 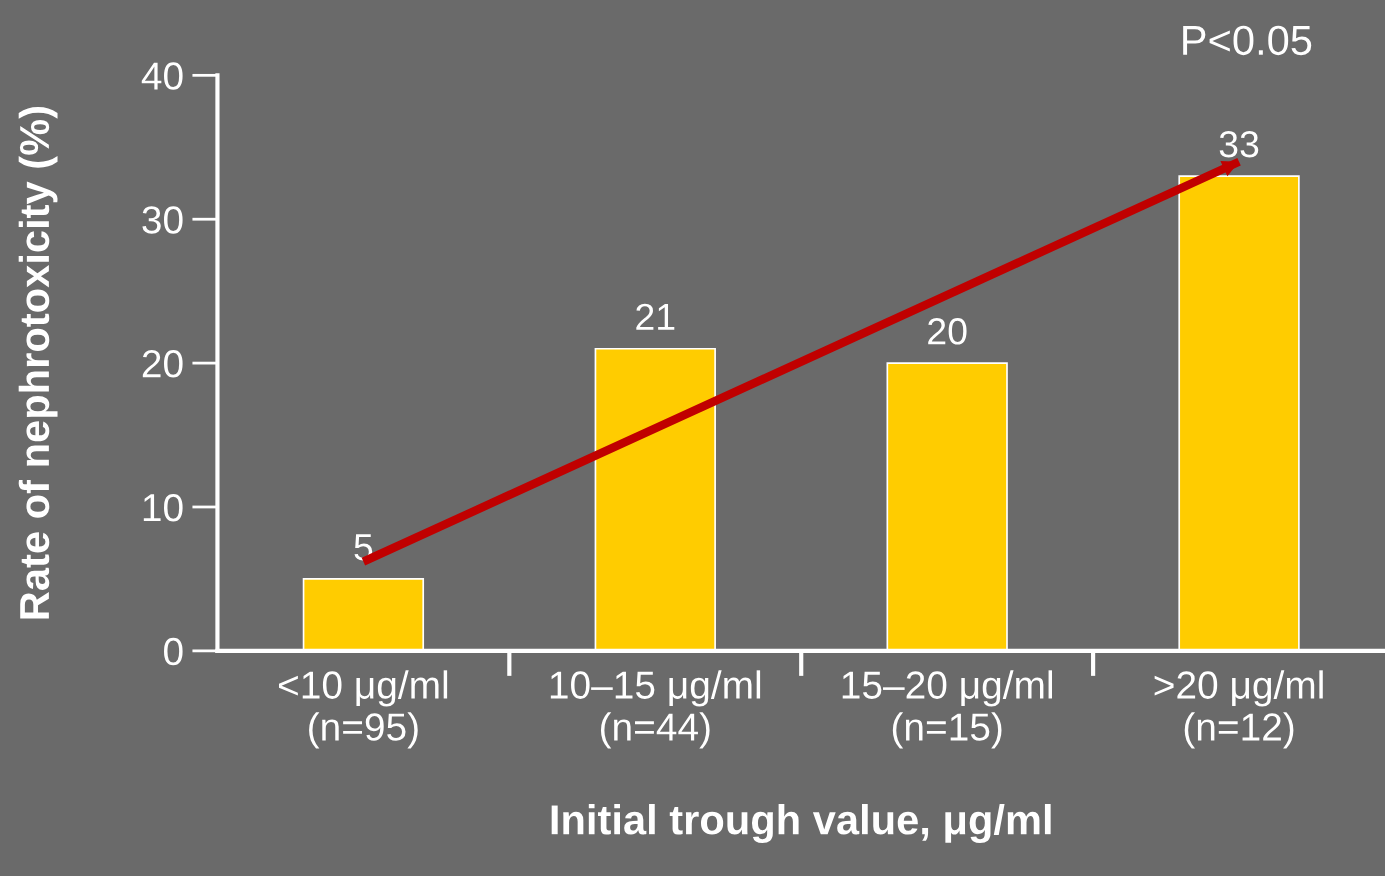 What do you see at coordinates (947, 709) in the screenshot?
I see `x-tick-label: 15–20 μg/ml (n=15)` at bounding box center [947, 709].